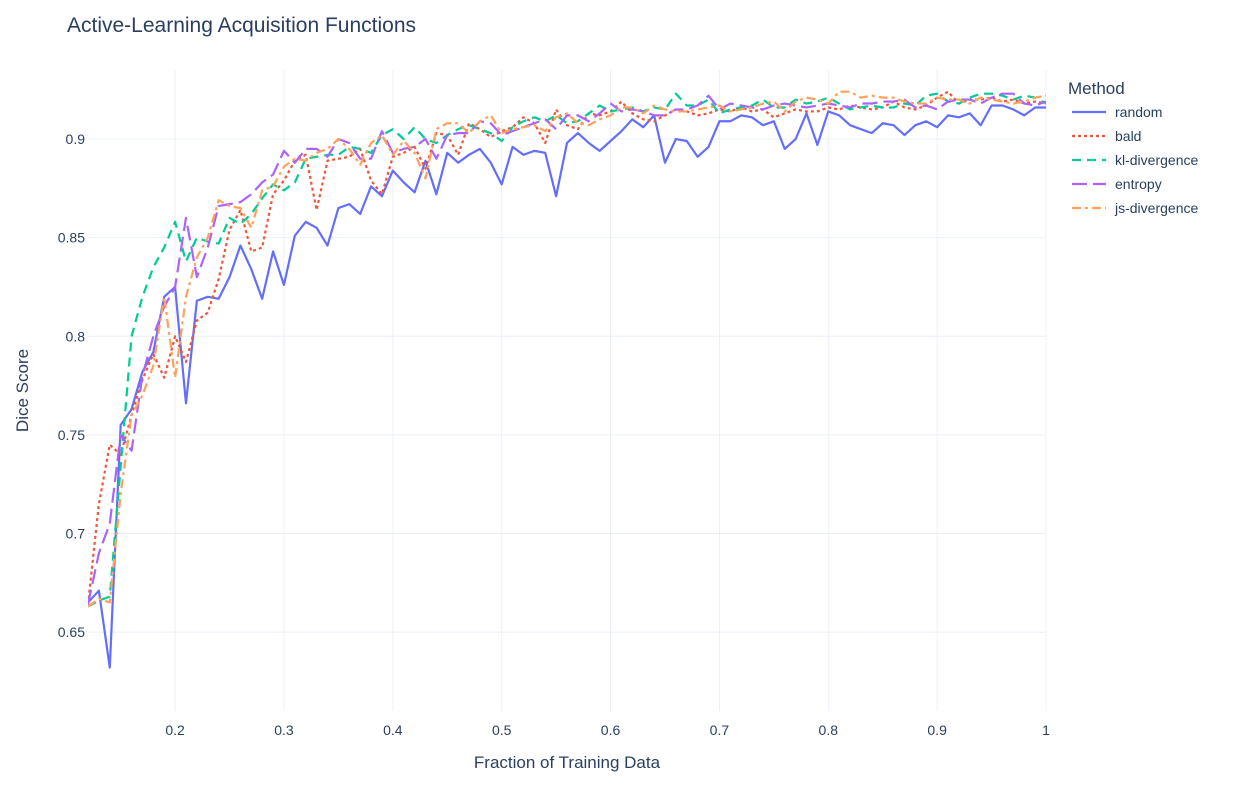 Image resolution: width=1247 pixels, height=787 pixels. I want to click on y-tick-label: 0.65, so click(71, 632).